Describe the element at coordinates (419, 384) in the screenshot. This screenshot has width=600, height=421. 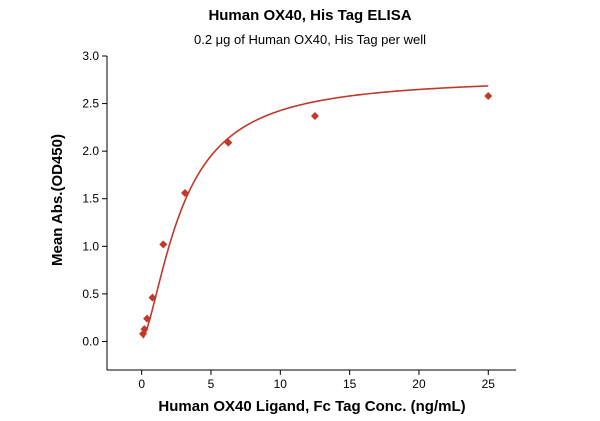
I see `x-tick-label: 20` at that location.